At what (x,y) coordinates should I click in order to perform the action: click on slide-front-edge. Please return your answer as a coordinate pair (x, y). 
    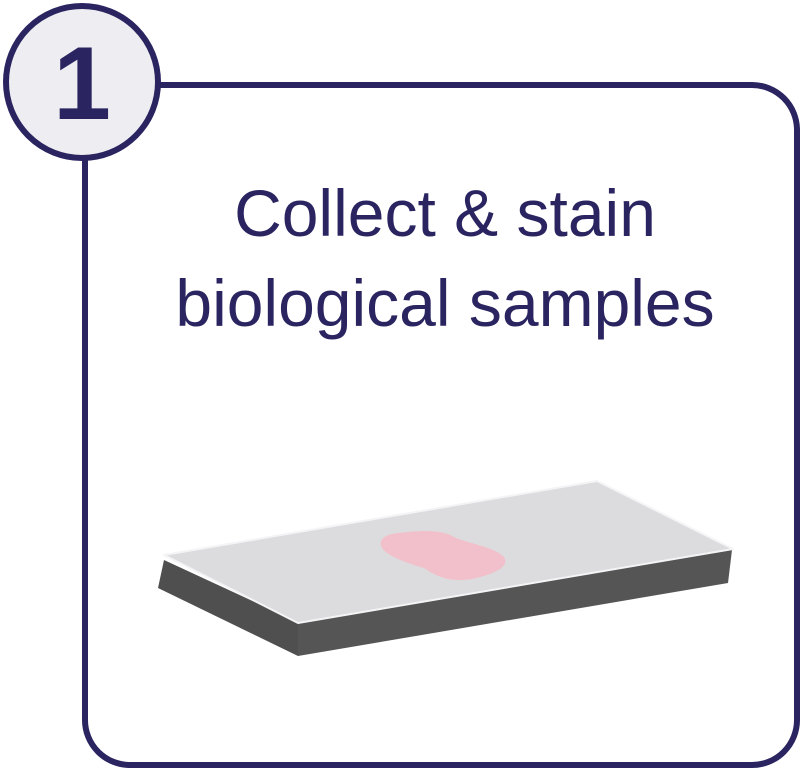
    Looking at the image, I should click on (228, 608).